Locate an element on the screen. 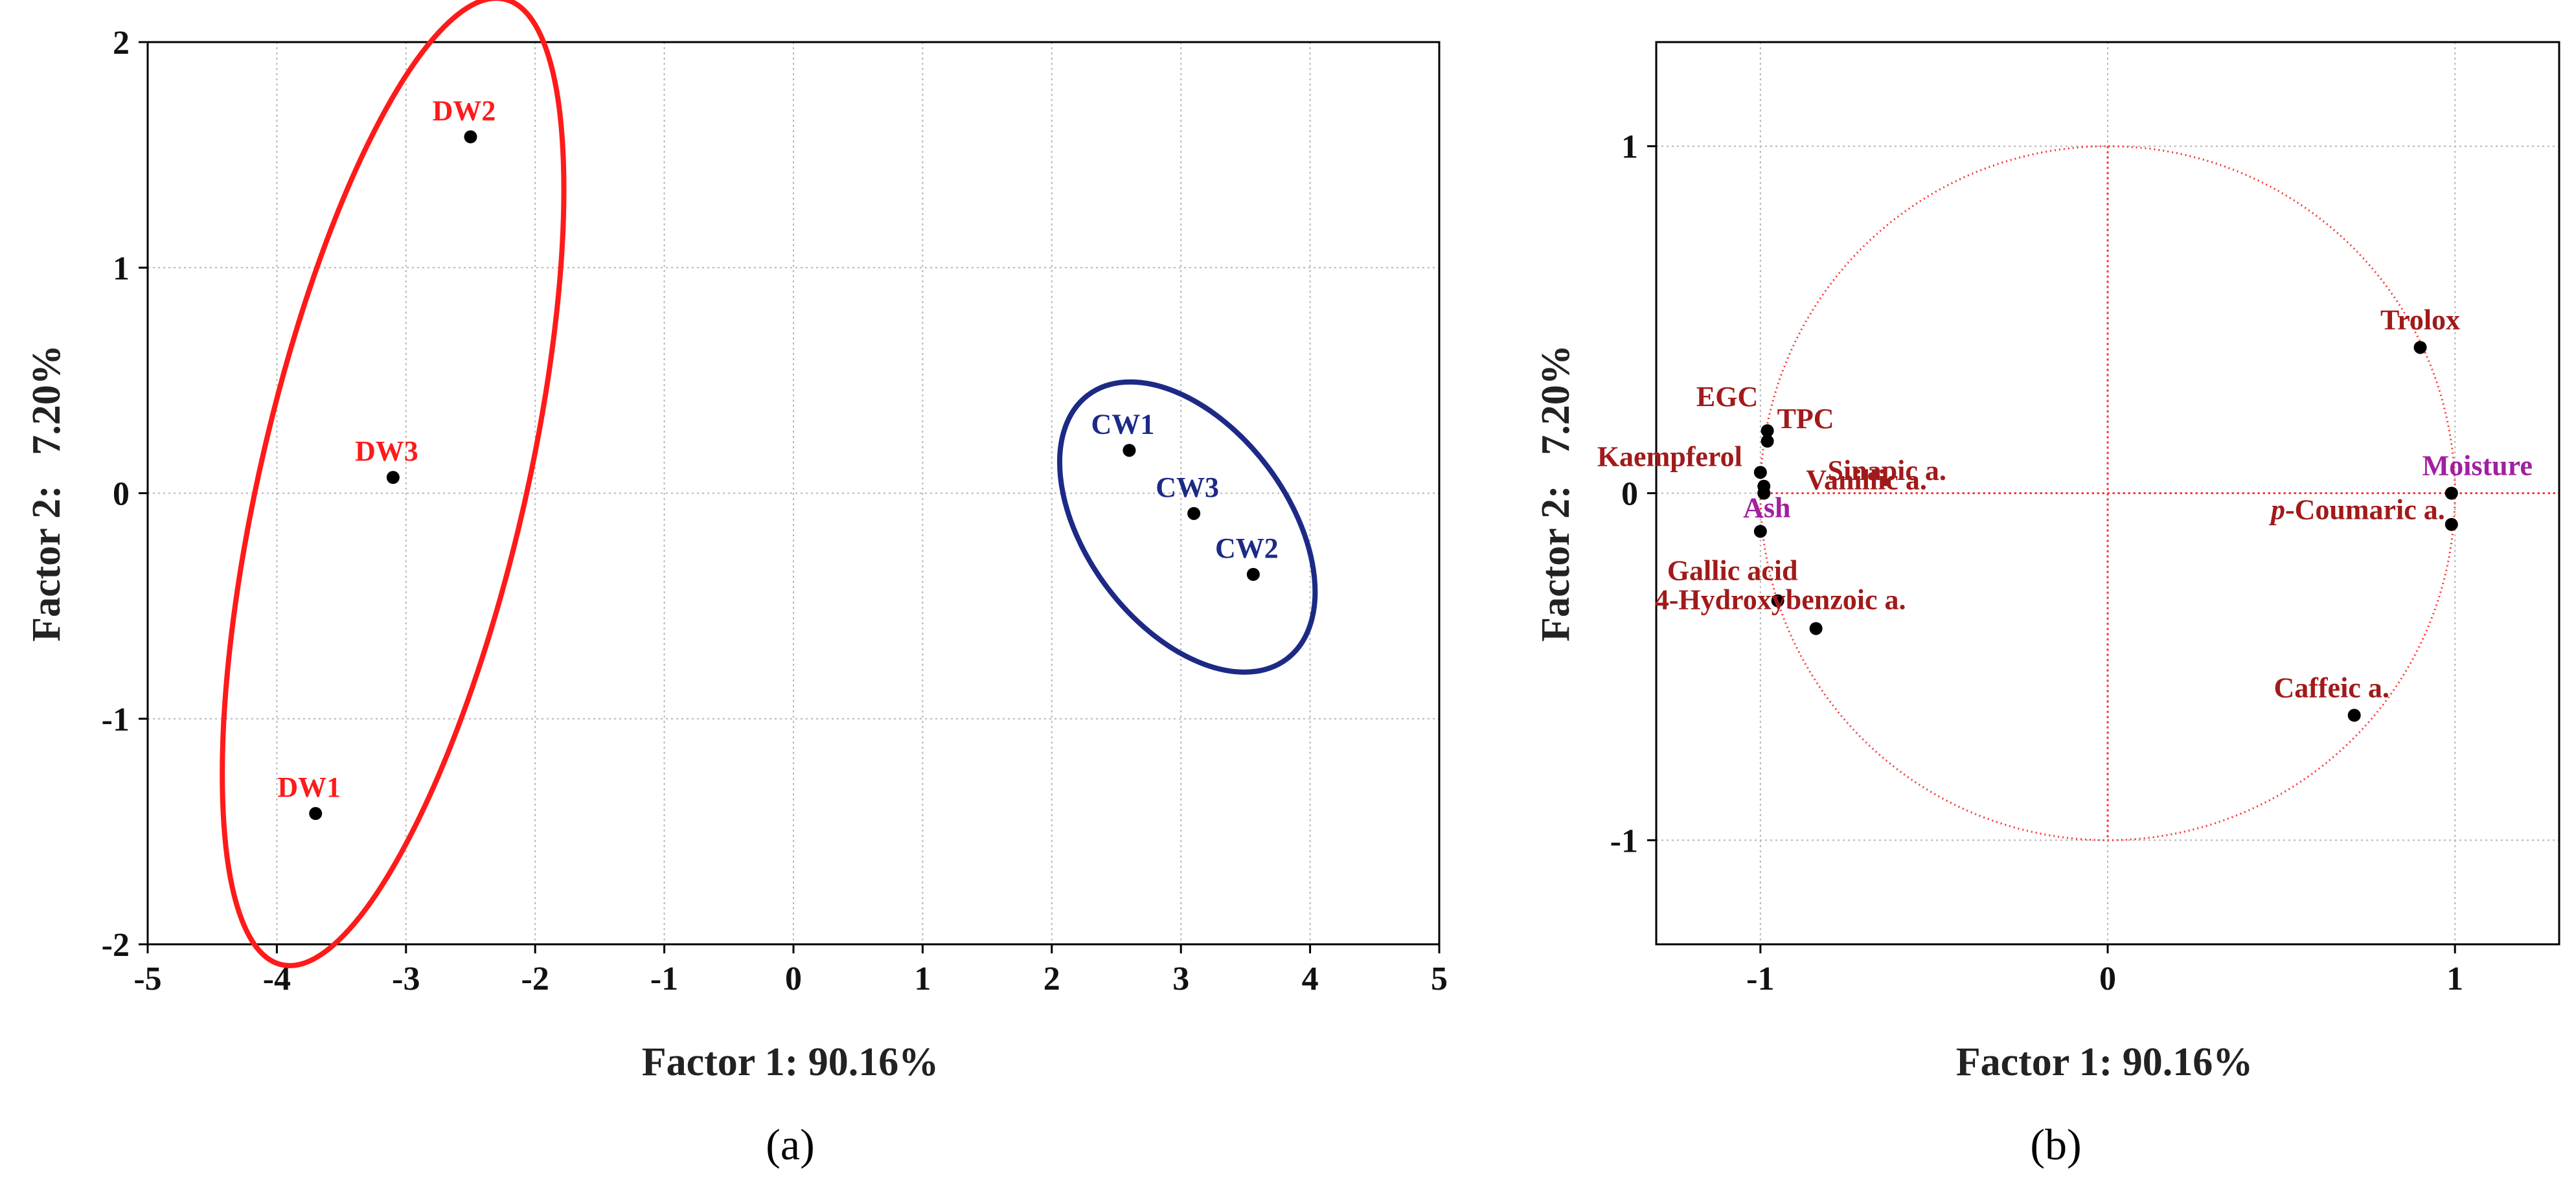 This screenshot has height=1182, width=2576. x-tick-label: -5 is located at coordinates (147, 979).